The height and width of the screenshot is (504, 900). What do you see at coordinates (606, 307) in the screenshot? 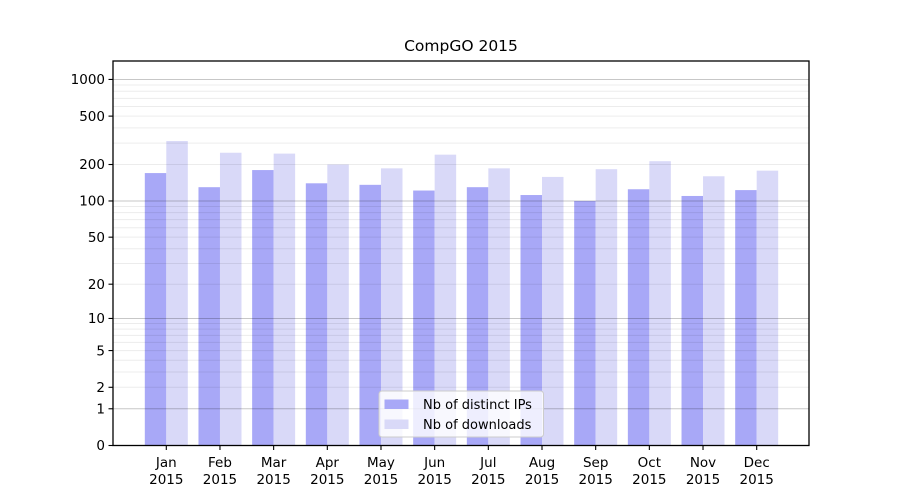
I see `bar-sep-downloads` at bounding box center [606, 307].